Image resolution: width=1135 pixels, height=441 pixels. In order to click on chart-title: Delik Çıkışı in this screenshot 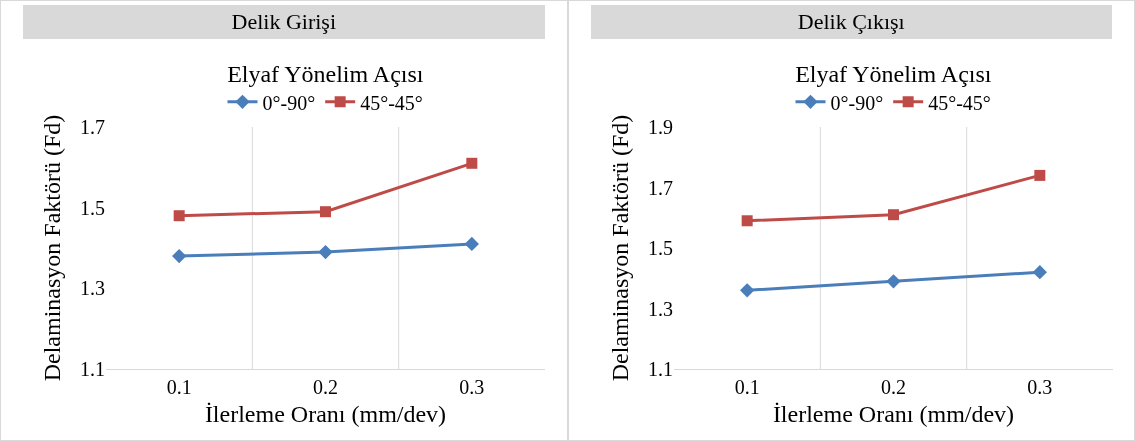, I will do `click(851, 22)`.